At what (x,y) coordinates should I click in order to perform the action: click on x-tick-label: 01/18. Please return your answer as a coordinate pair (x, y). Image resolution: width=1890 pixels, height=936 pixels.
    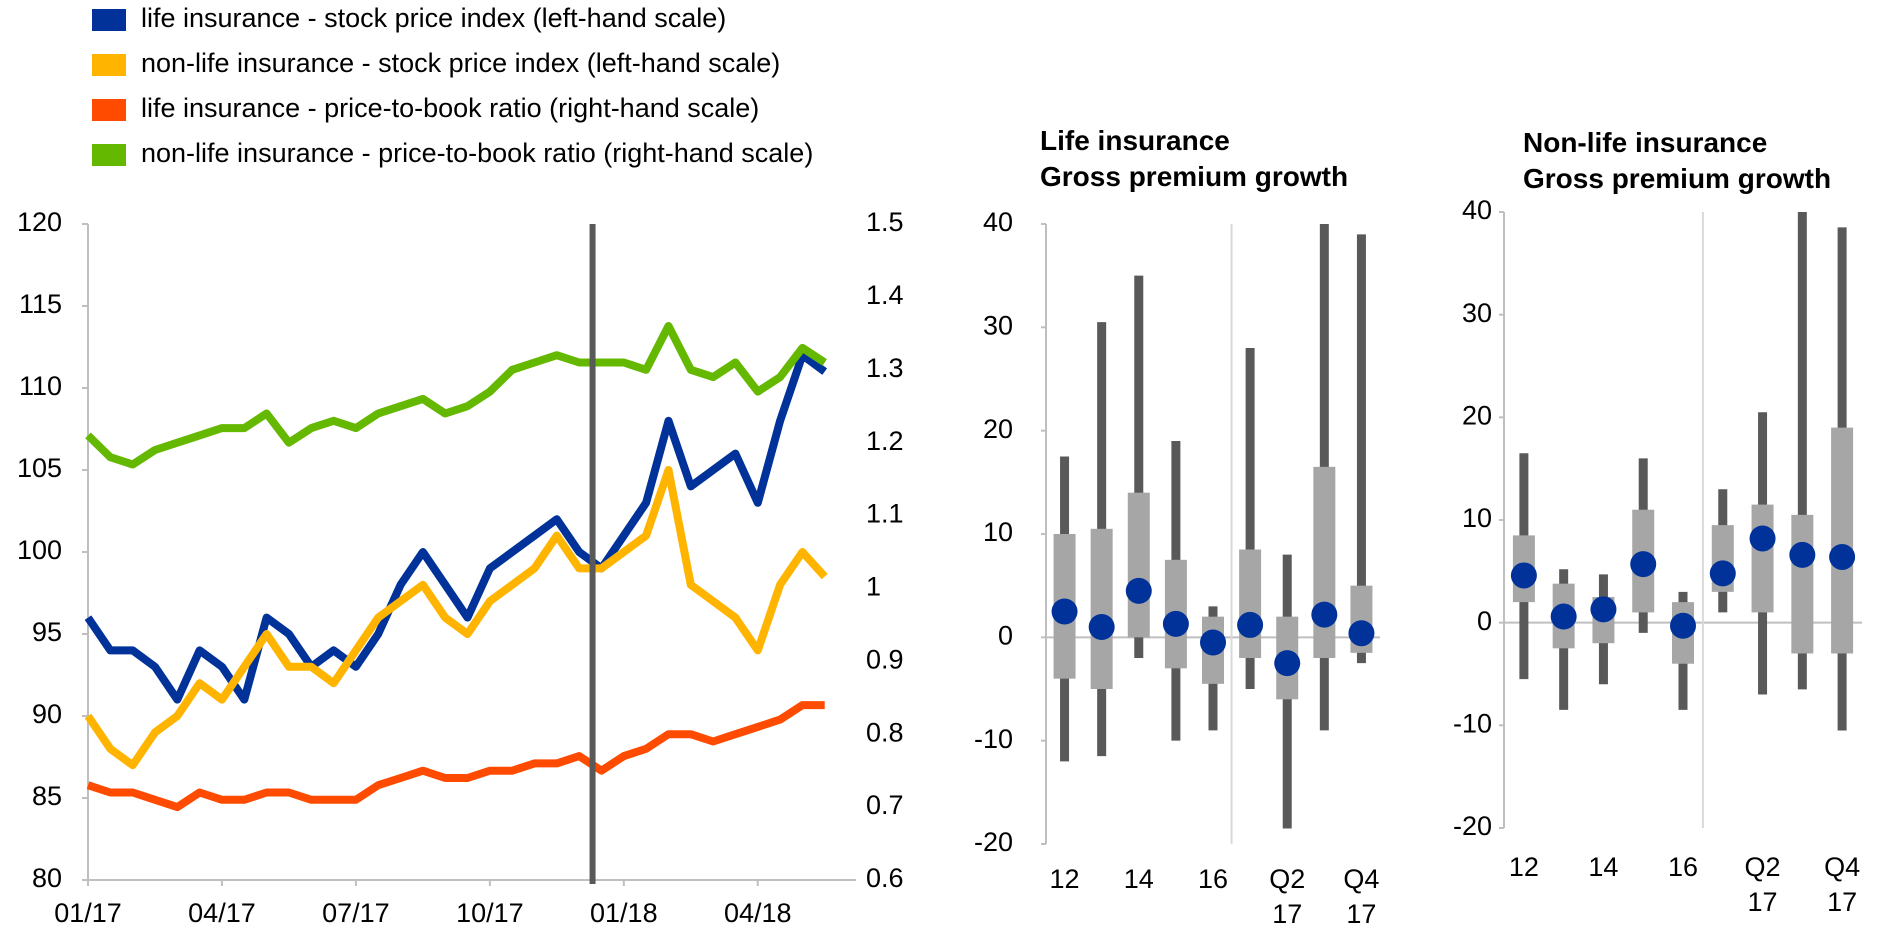
    Looking at the image, I should click on (624, 913).